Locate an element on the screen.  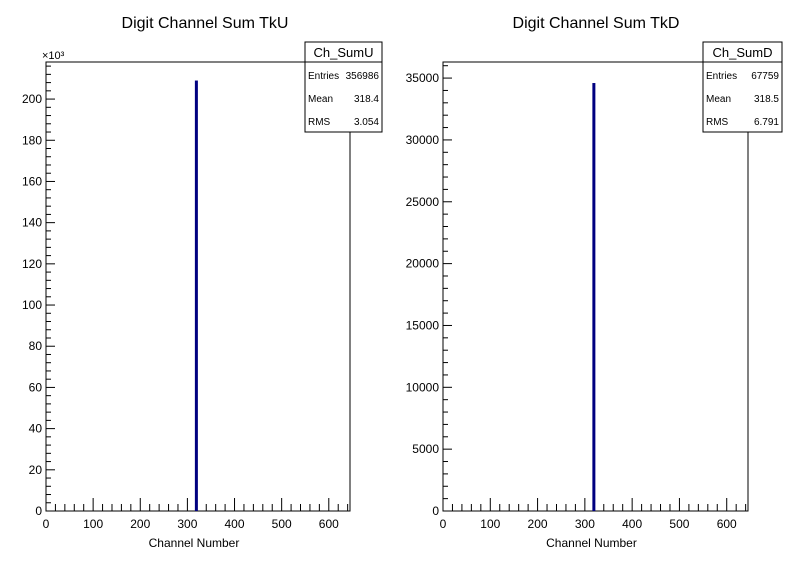
y-tick-label: 180 is located at coordinates (32, 140).